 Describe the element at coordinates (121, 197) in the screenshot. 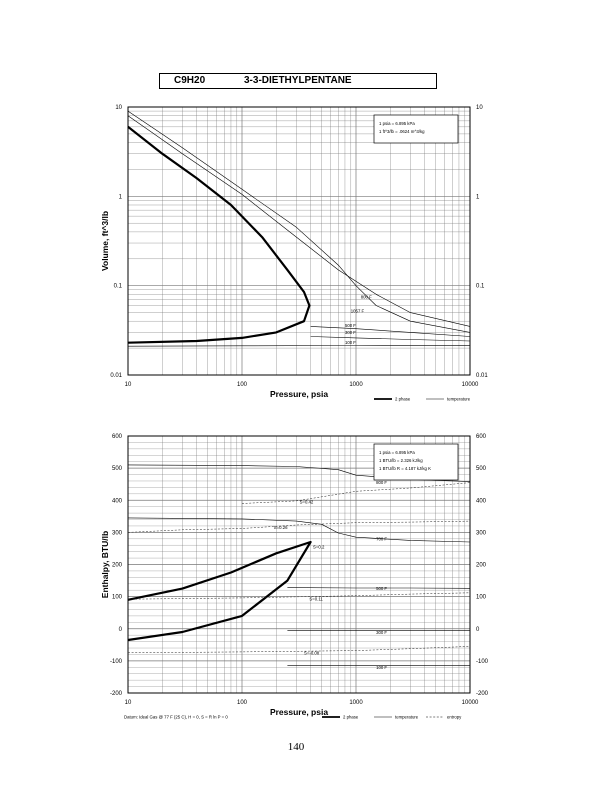

I see `y-tick-label: 1` at that location.